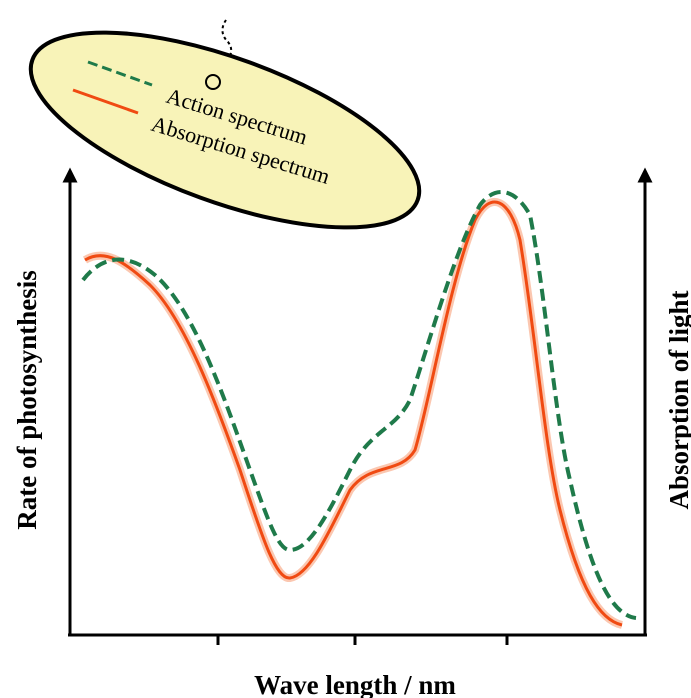 This screenshot has width=691, height=698. What do you see at coordinates (677, 399) in the screenshot?
I see `y-right-label: Absorption of light` at bounding box center [677, 399].